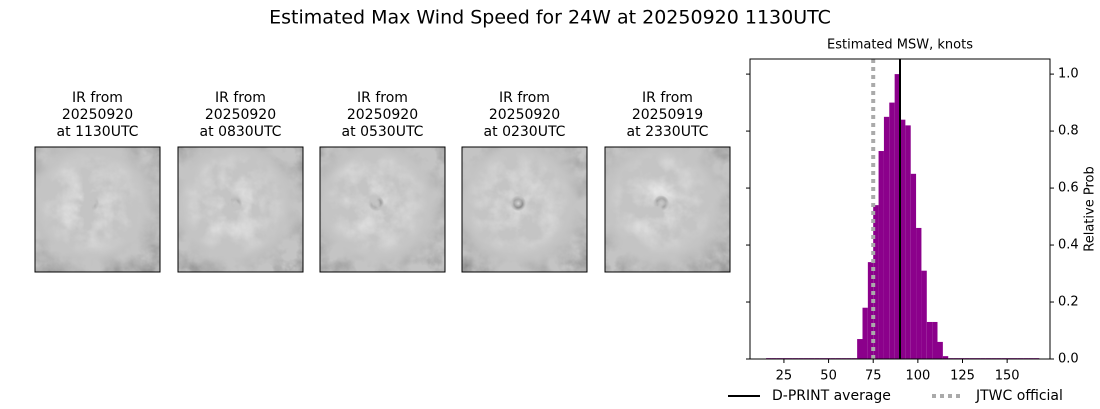 This screenshot has height=409, width=1100. I want to click on panel-label: at 0530UTC, so click(383, 132).